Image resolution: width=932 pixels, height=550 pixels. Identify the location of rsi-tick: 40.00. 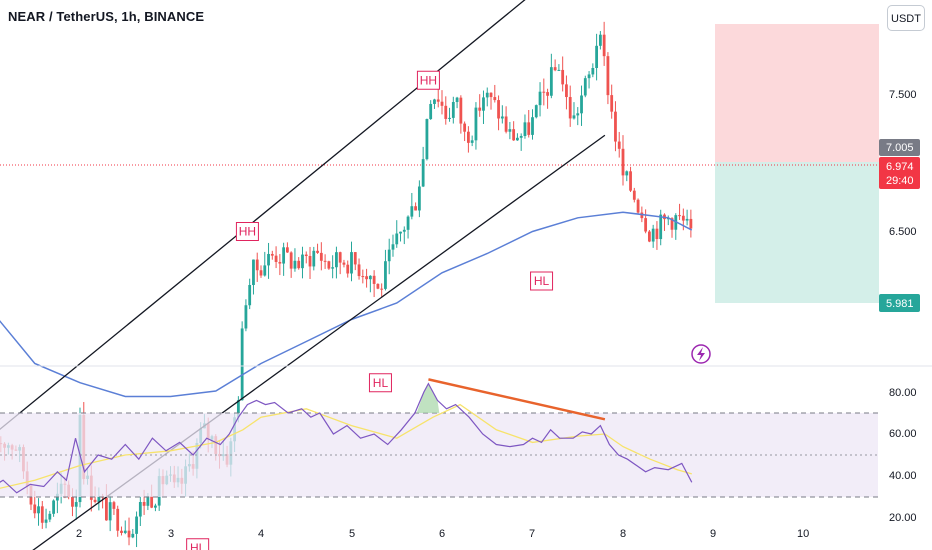
(903, 476).